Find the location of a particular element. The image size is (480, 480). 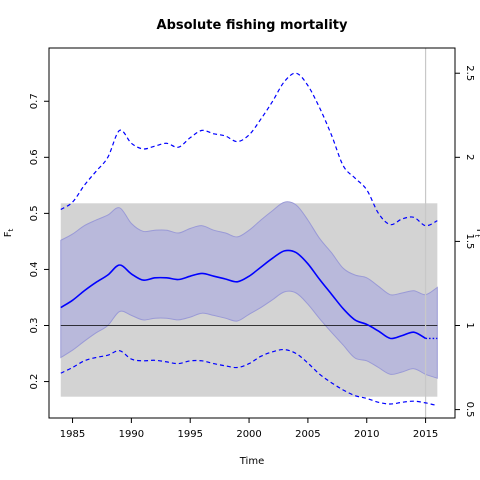

y-tick-label: 0.7 is located at coordinates (34, 101).